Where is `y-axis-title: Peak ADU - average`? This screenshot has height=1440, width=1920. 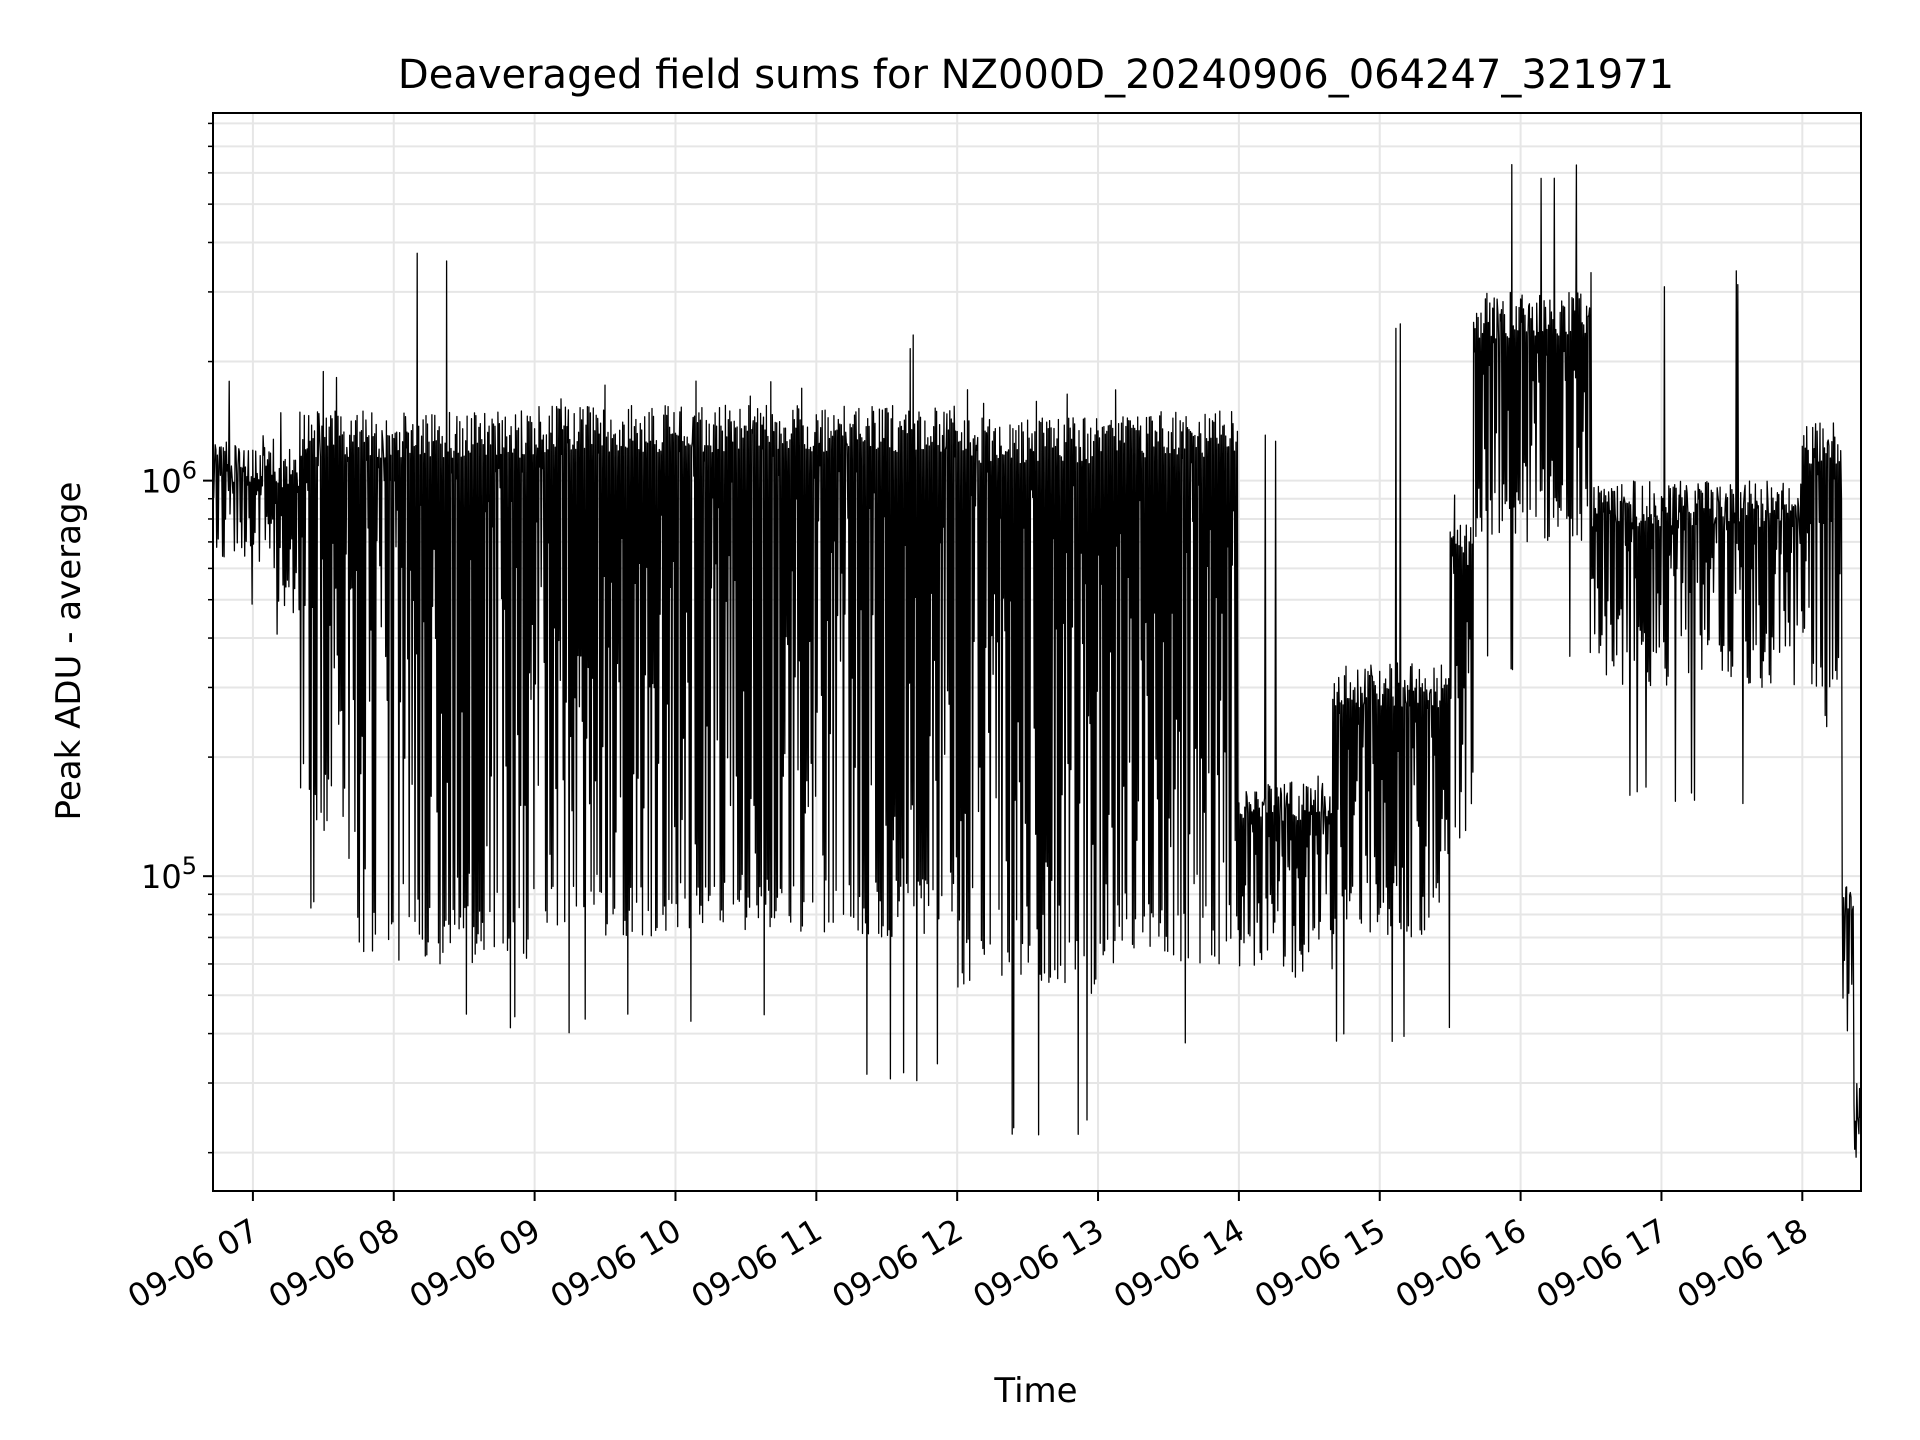 y-axis-title: Peak ADU - average is located at coordinates (69, 651).